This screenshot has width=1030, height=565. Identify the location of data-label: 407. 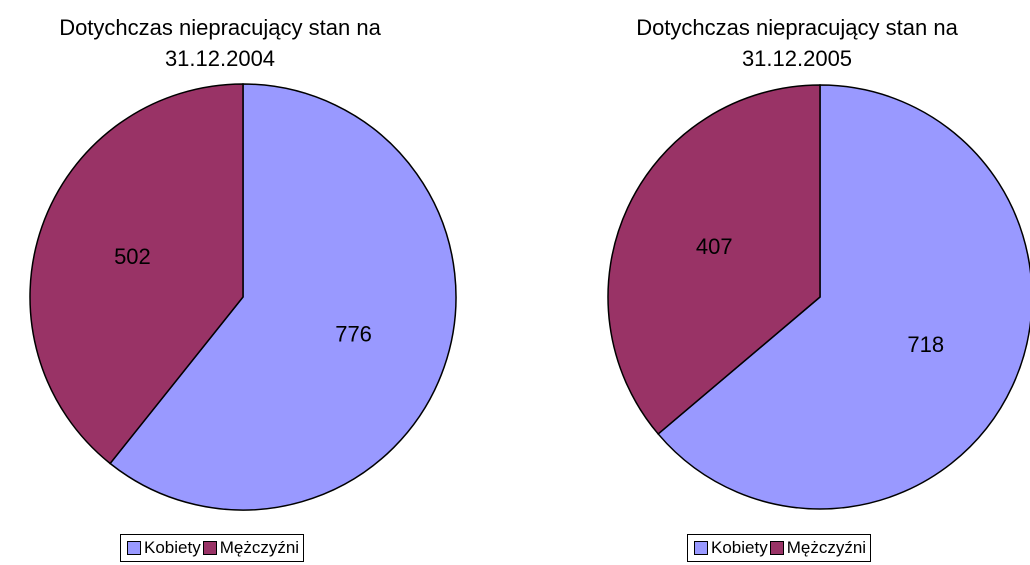
(714, 246).